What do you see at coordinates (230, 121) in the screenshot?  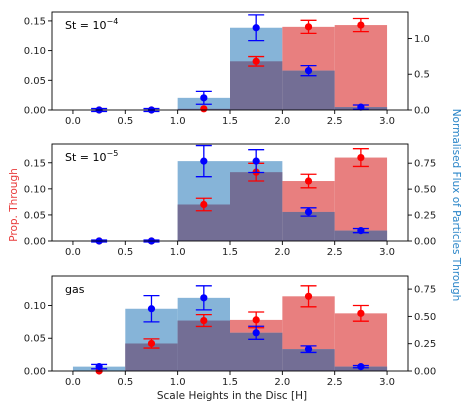 I see `x-tick-label-p1-4: 1.5` at bounding box center [230, 121].